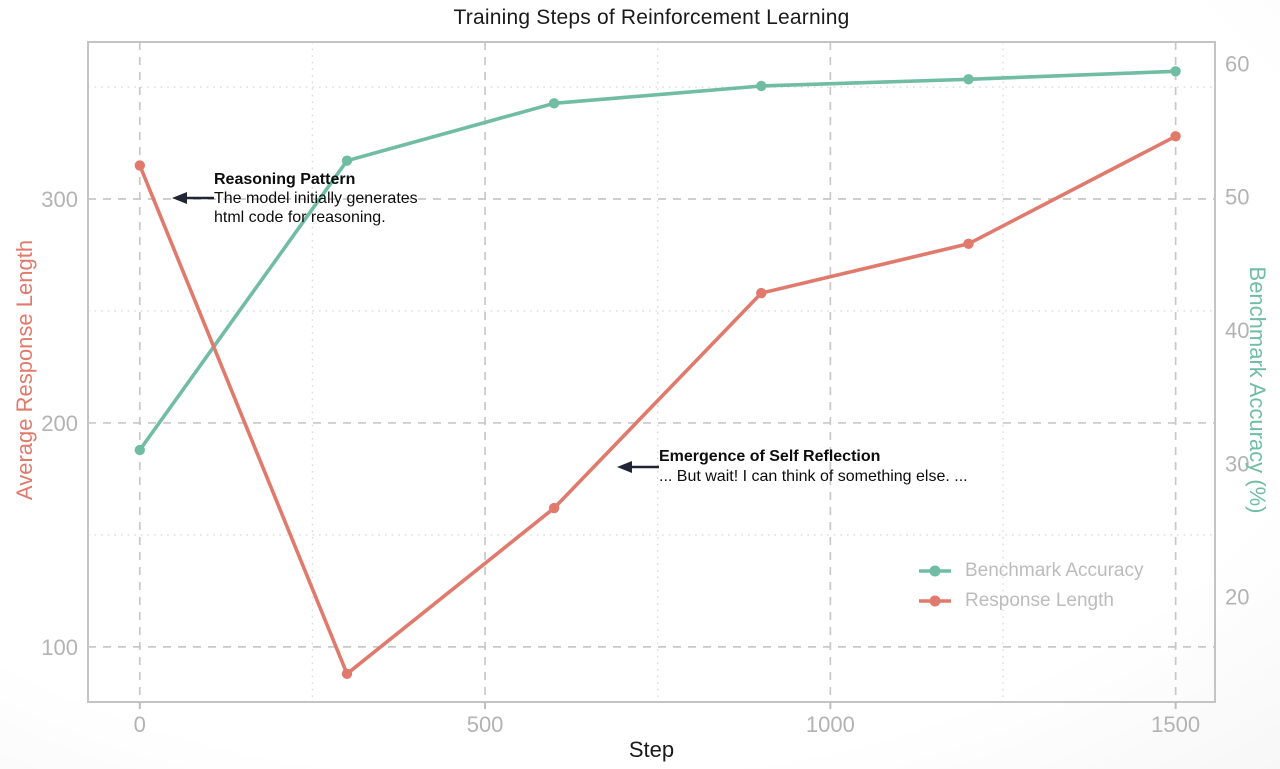 The image size is (1280, 769). I want to click on y-left-tick-label: 200, so click(59, 423).